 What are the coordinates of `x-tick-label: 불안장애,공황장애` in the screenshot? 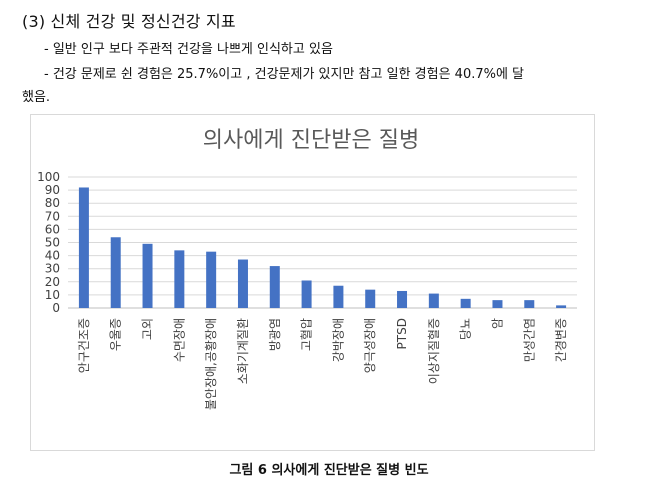 It's located at (211, 364).